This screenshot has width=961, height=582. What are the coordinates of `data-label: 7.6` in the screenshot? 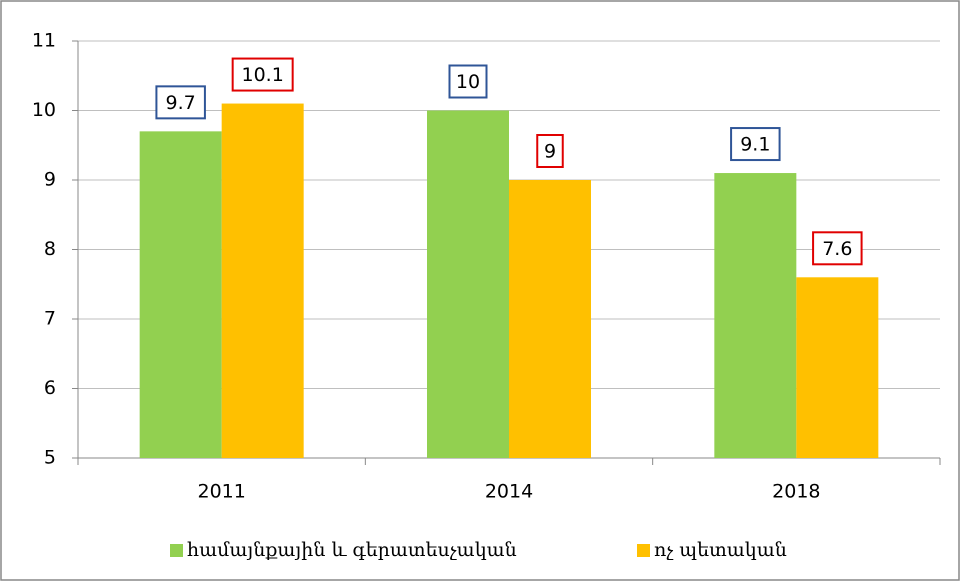 It's located at (837, 249).